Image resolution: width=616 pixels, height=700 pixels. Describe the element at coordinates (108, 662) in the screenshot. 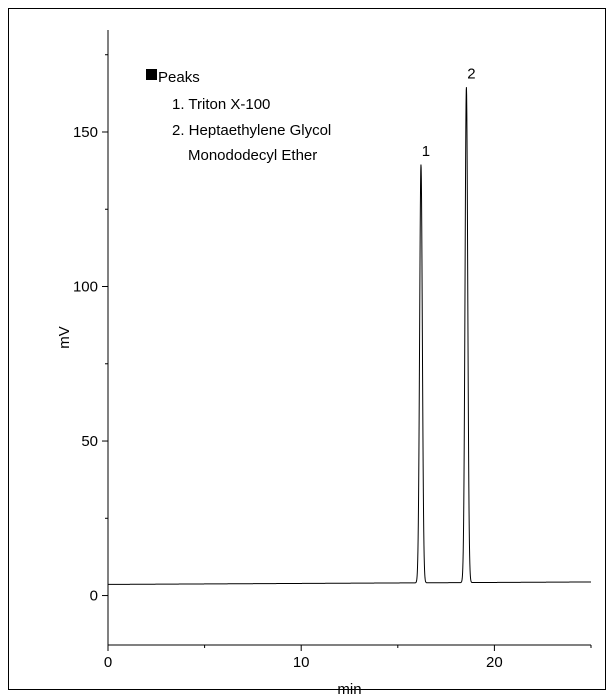

I see `x-tick-label: 0` at that location.